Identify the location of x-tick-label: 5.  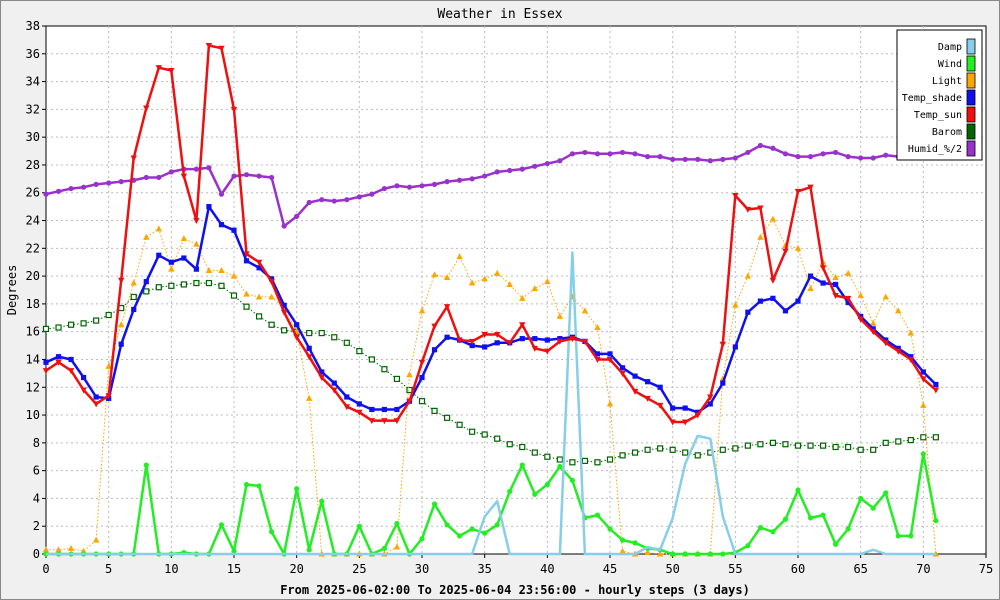
(108, 569).